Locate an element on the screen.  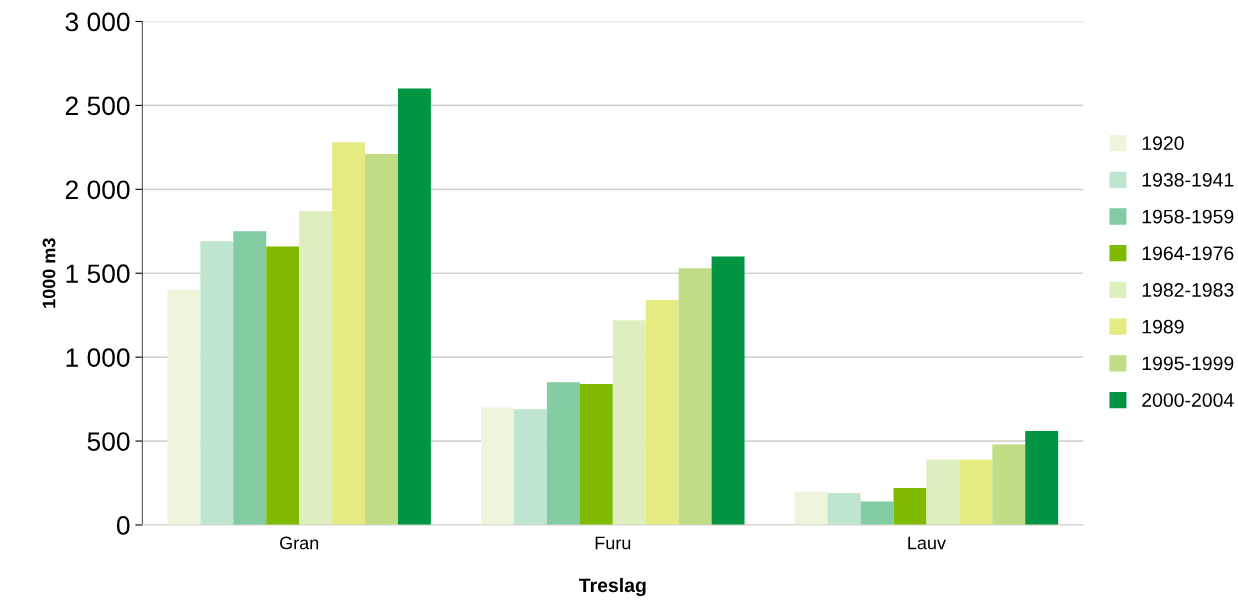
y-tick-label: 0 is located at coordinates (123, 525).